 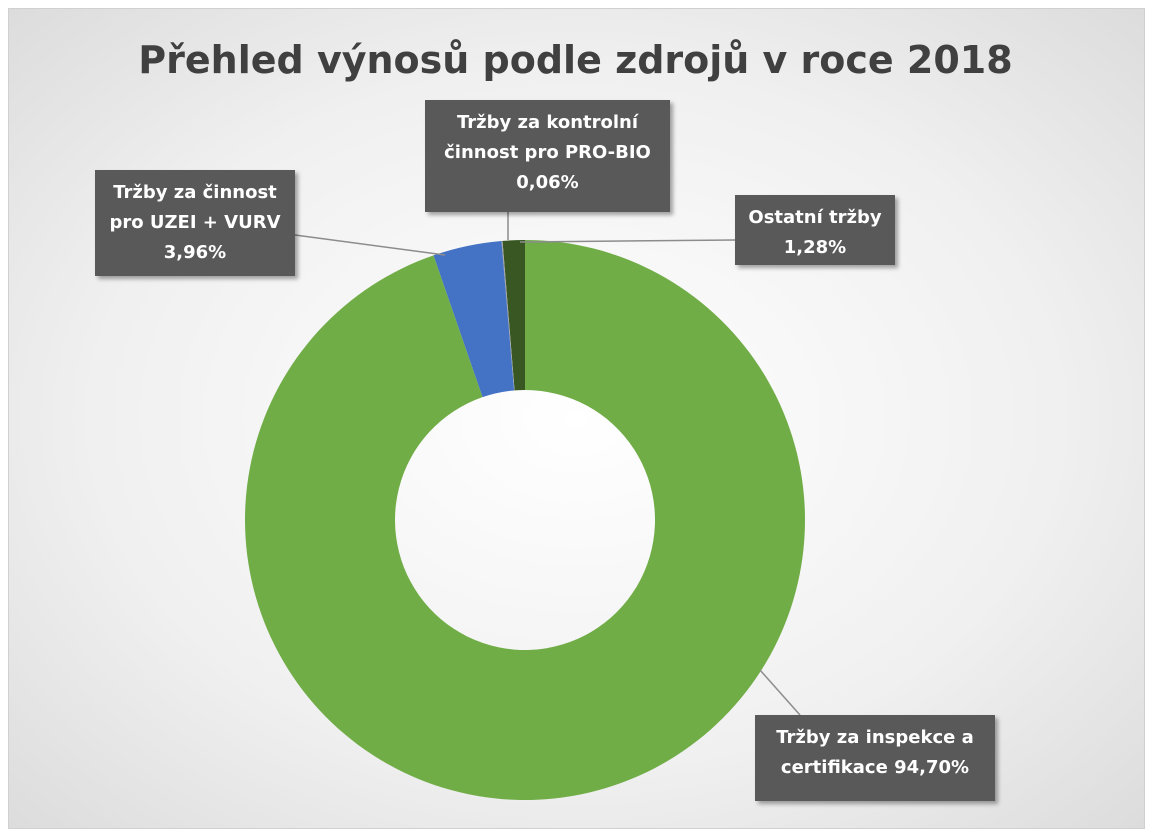 What do you see at coordinates (575, 60) in the screenshot?
I see `chart-title: Přehled výnosů podle zdrojů v roce 2018` at bounding box center [575, 60].